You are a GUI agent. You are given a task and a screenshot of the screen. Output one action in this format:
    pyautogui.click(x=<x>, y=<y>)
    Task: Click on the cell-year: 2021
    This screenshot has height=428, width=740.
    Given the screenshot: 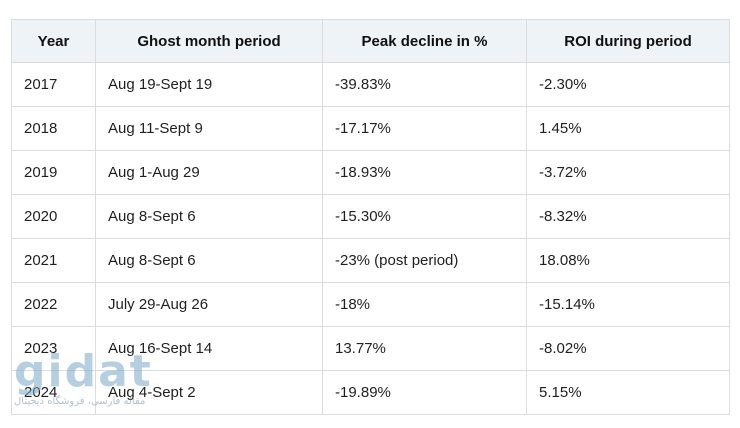 What is the action you would take?
    pyautogui.click(x=53, y=260)
    